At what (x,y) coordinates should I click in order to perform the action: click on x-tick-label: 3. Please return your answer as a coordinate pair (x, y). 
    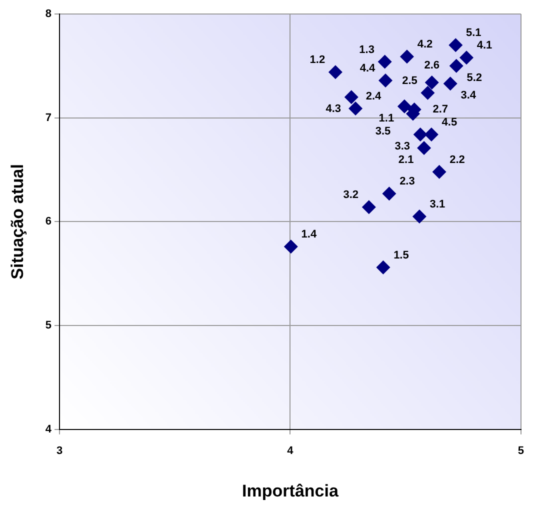
    Looking at the image, I should click on (59, 451).